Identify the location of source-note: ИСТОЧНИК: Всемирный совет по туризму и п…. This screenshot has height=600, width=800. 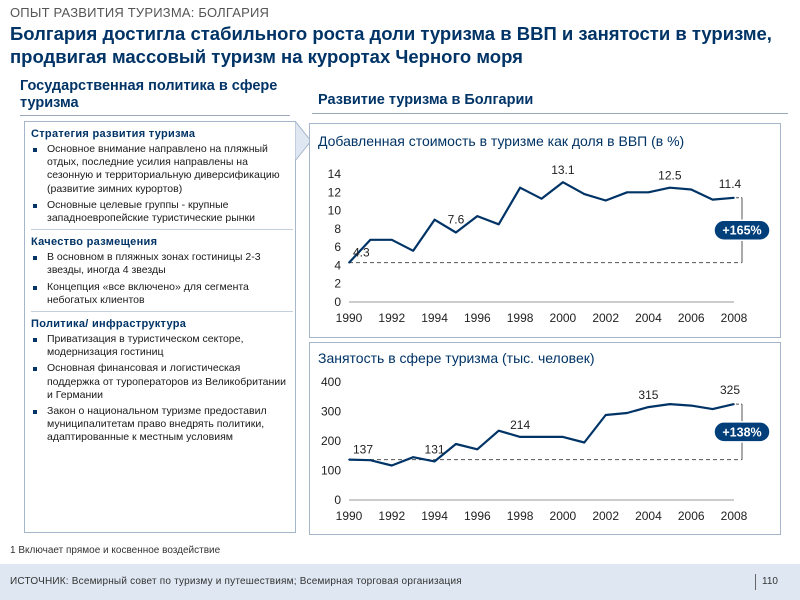
(236, 581).